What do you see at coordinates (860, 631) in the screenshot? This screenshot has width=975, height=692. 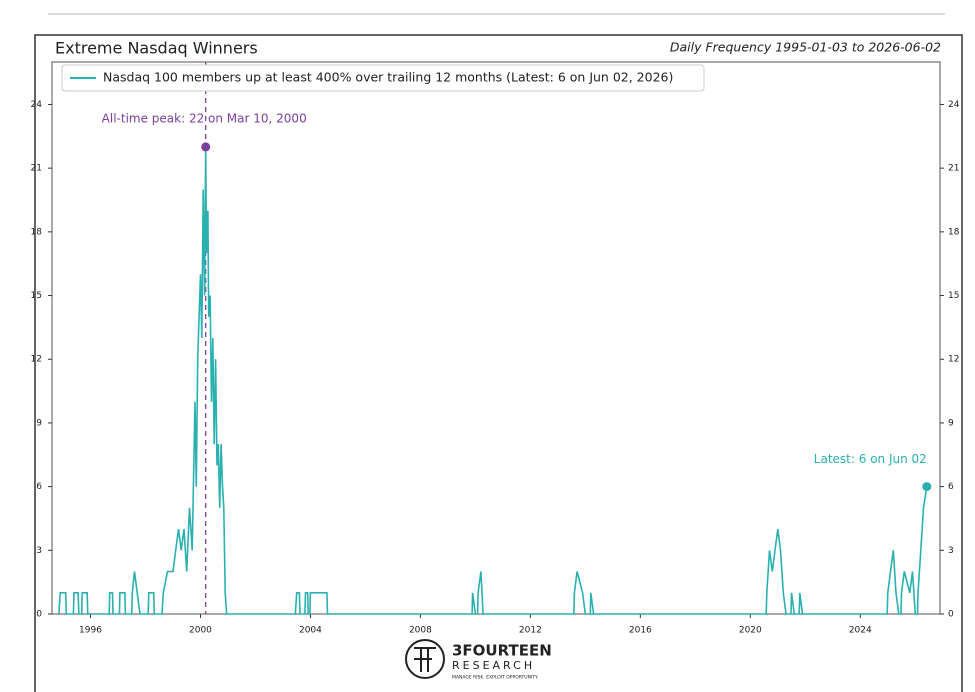 I see `x-tick-label: 2024` at bounding box center [860, 631].